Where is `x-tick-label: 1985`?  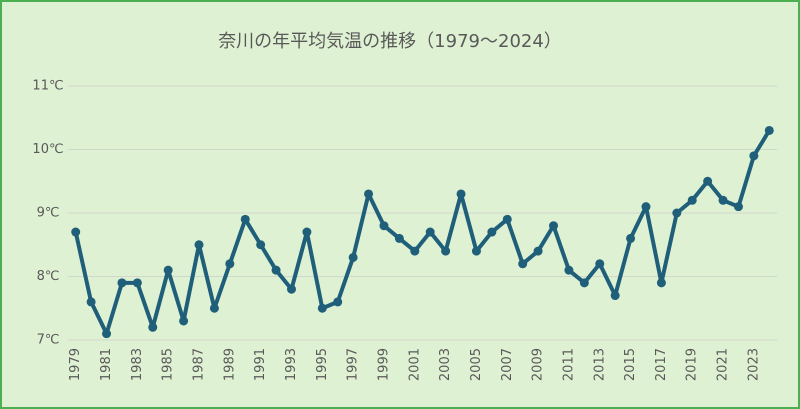 x-tick-label: 1985 is located at coordinates (168, 364).